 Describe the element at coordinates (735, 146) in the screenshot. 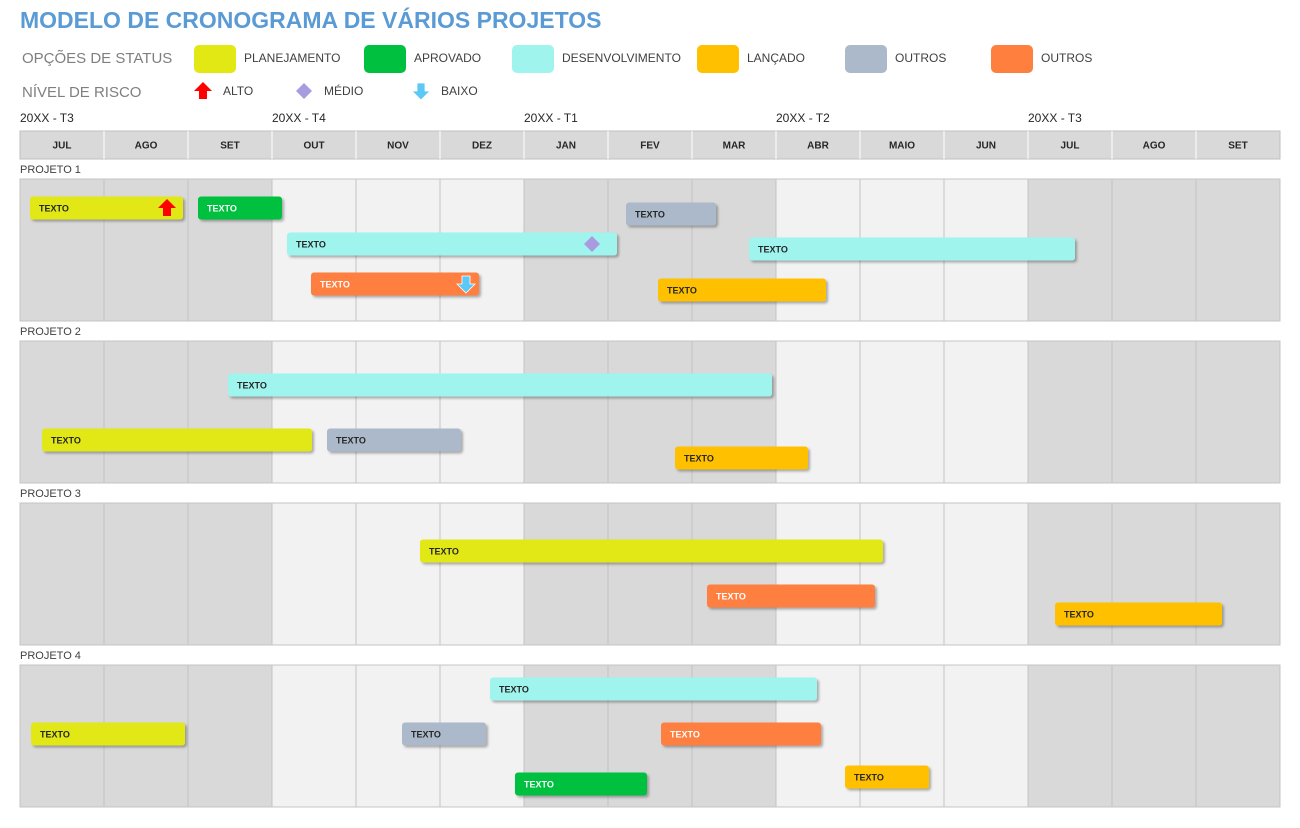

I see `month-label: MAR` at that location.